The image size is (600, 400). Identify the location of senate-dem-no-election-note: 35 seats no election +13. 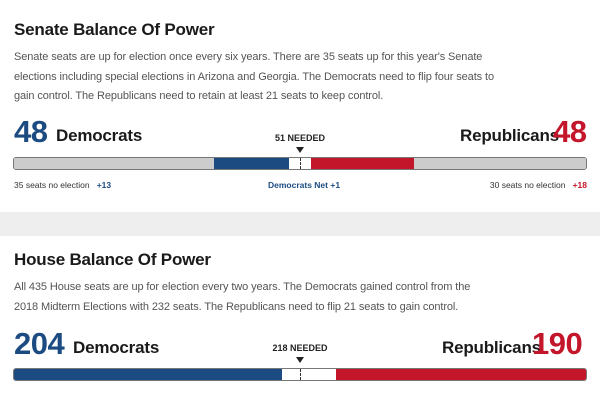
(62, 185).